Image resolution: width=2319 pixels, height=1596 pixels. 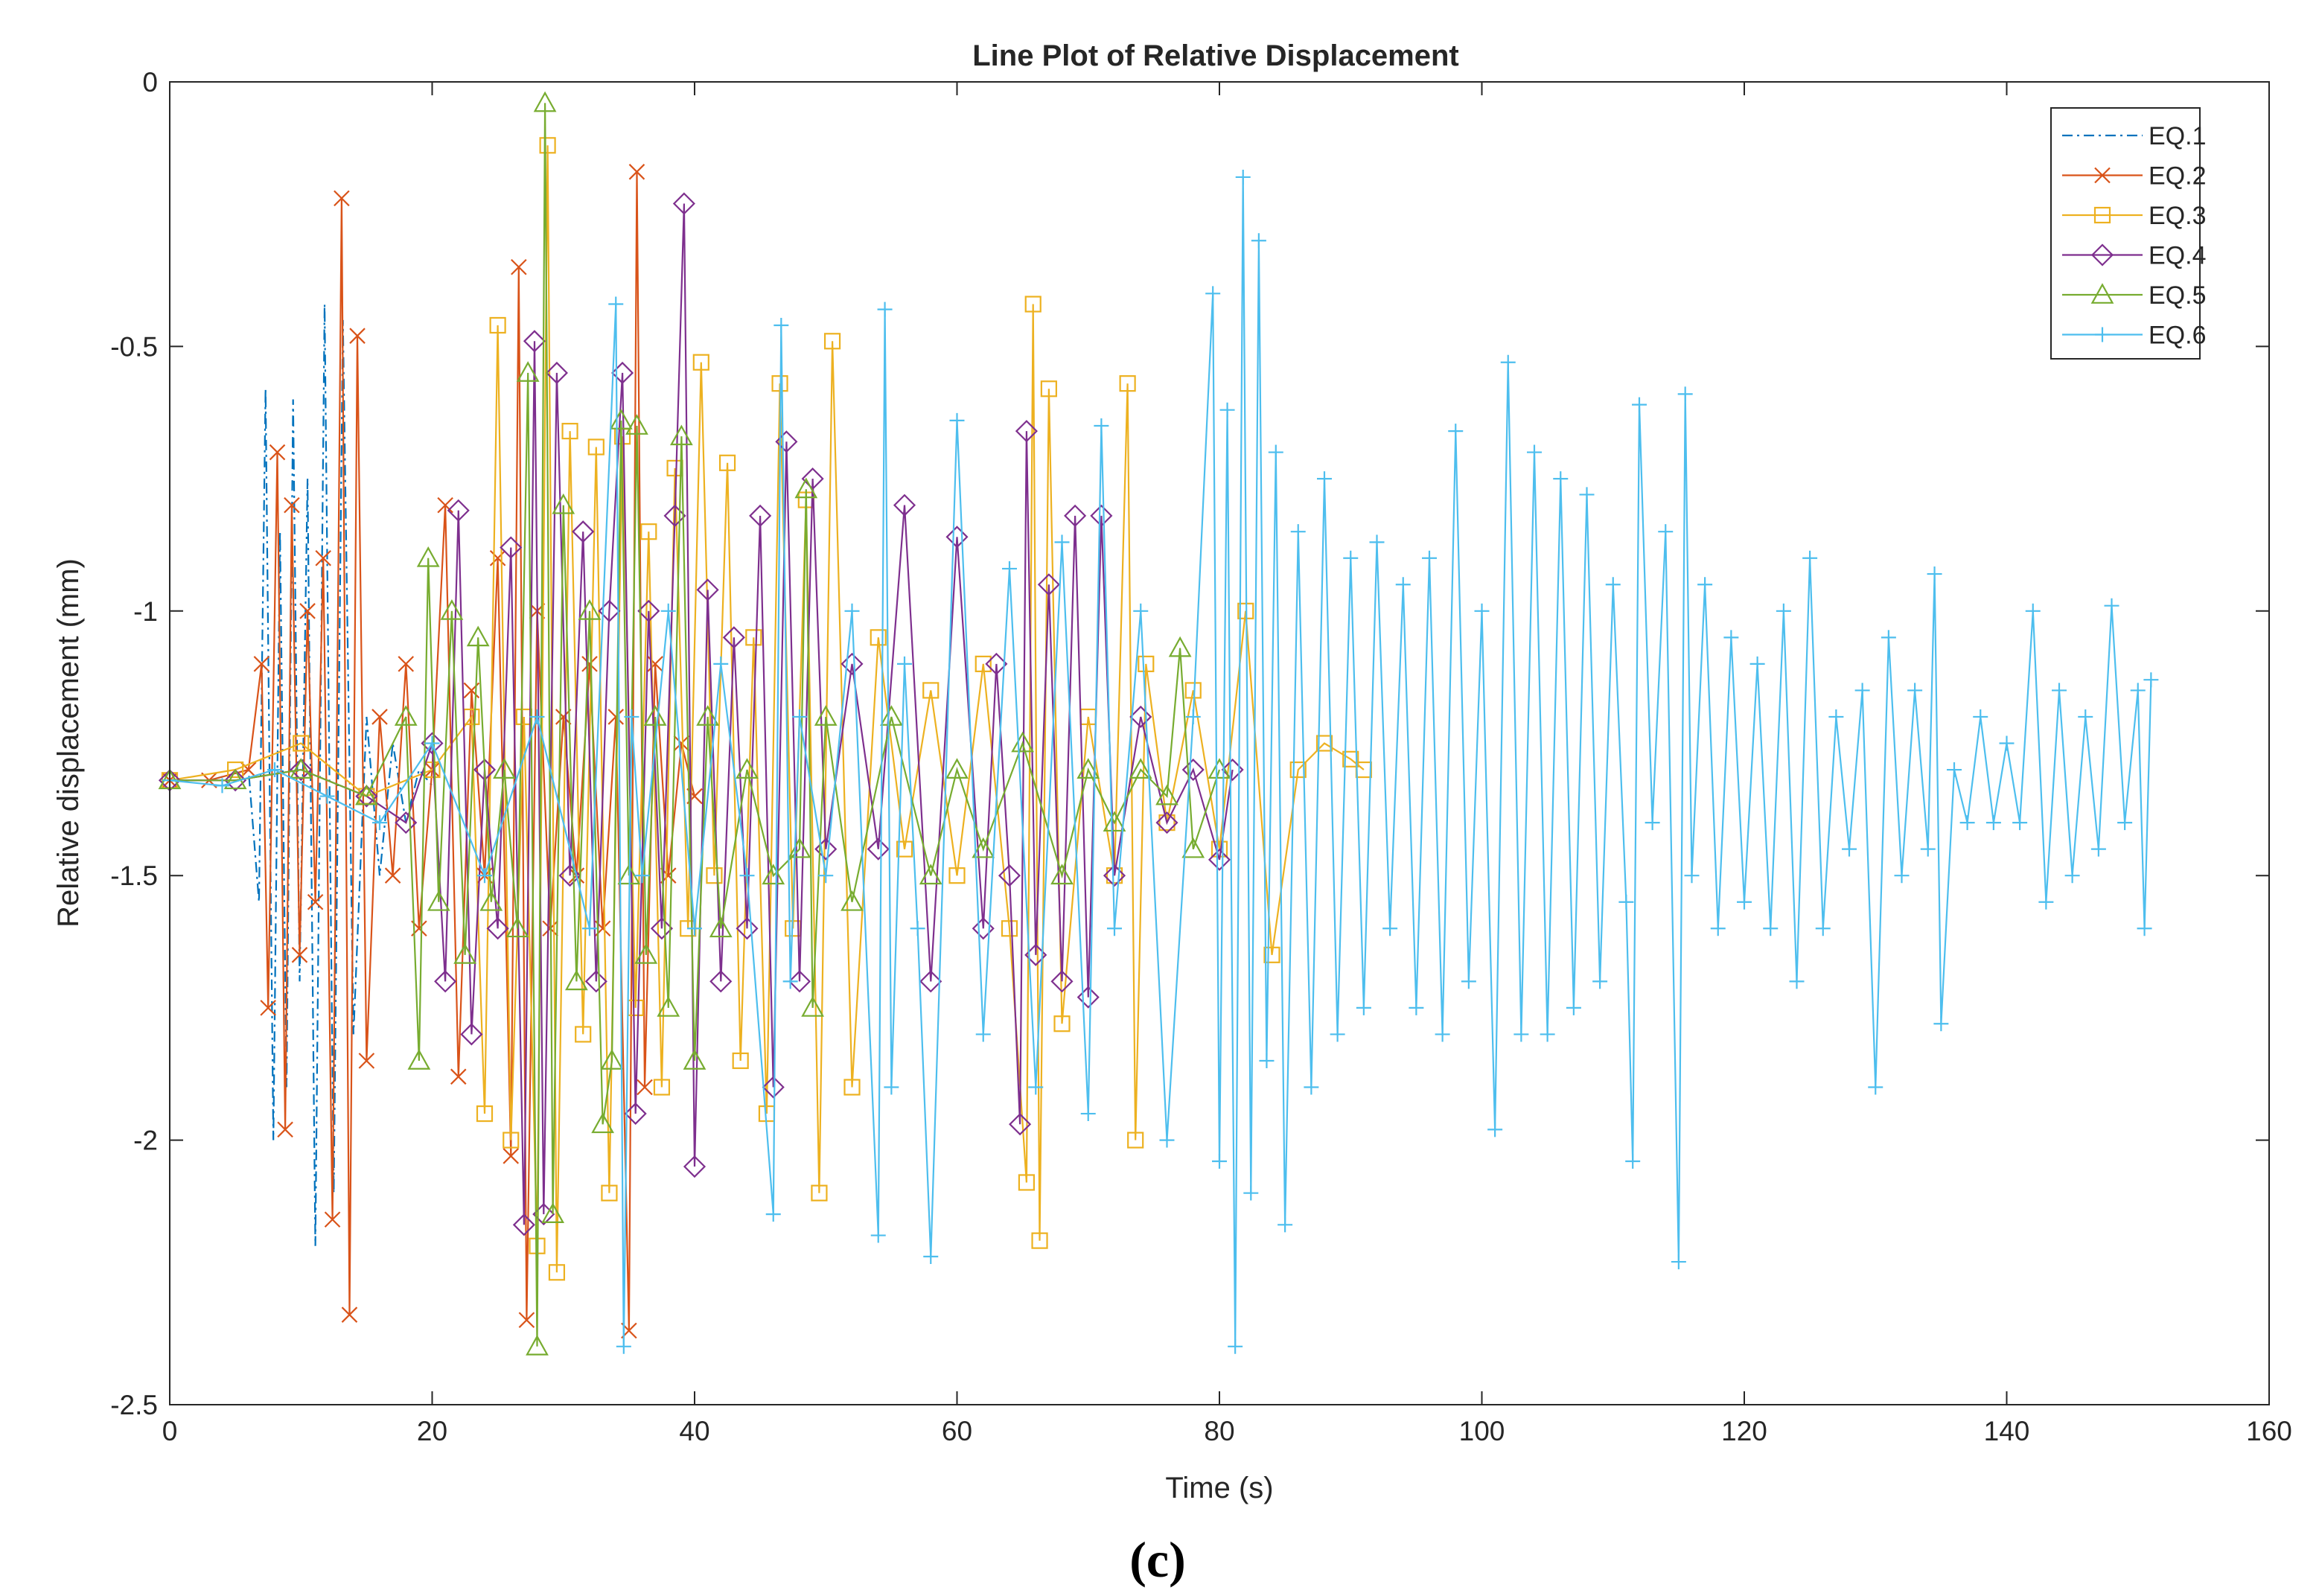 What do you see at coordinates (432, 1431) in the screenshot?
I see `x-tick-label: 20` at bounding box center [432, 1431].